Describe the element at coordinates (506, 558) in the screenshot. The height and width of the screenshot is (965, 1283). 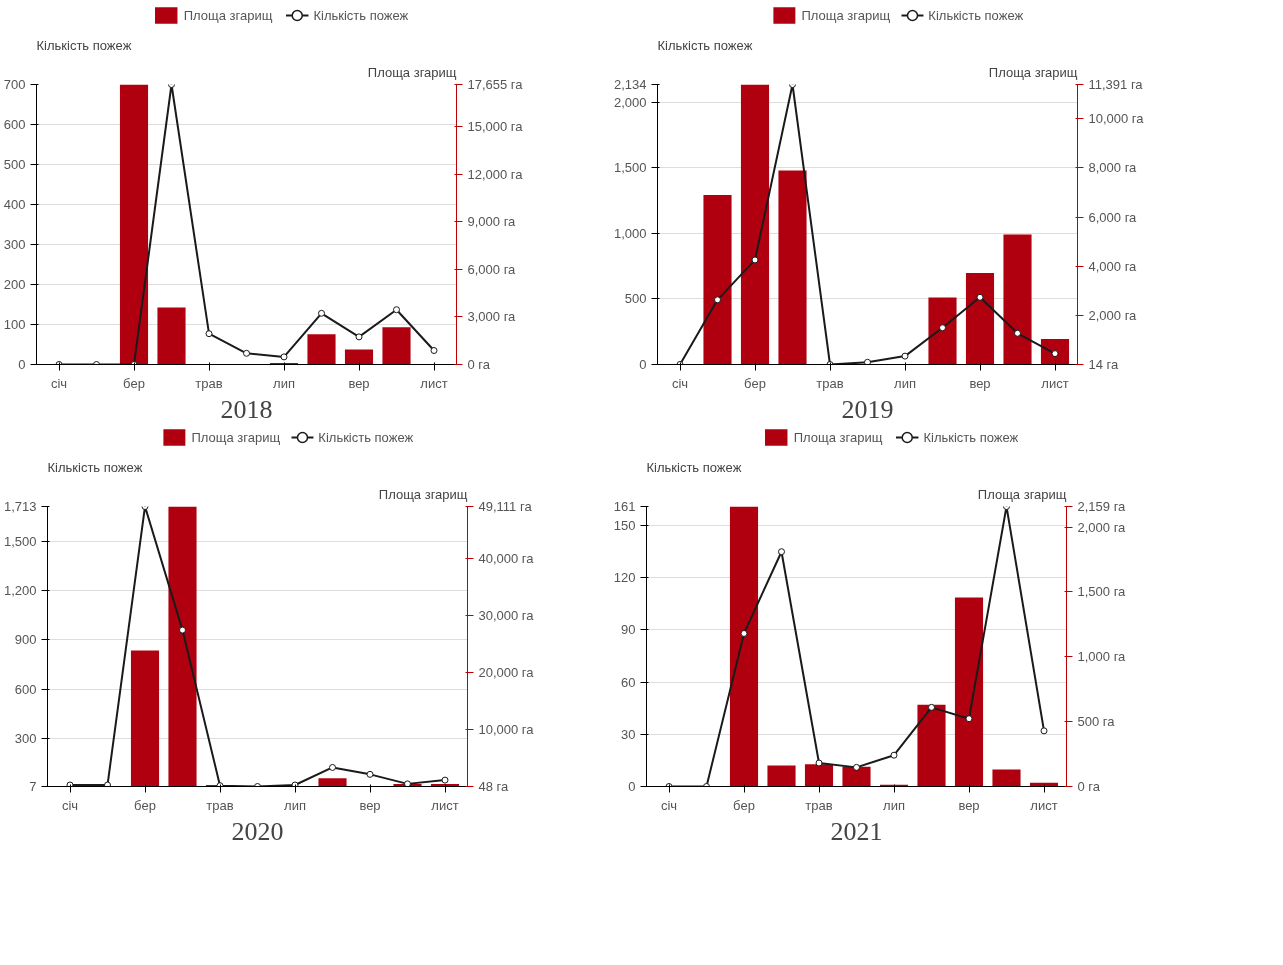
I see `y2-tick-label: 40,000 га` at that location.